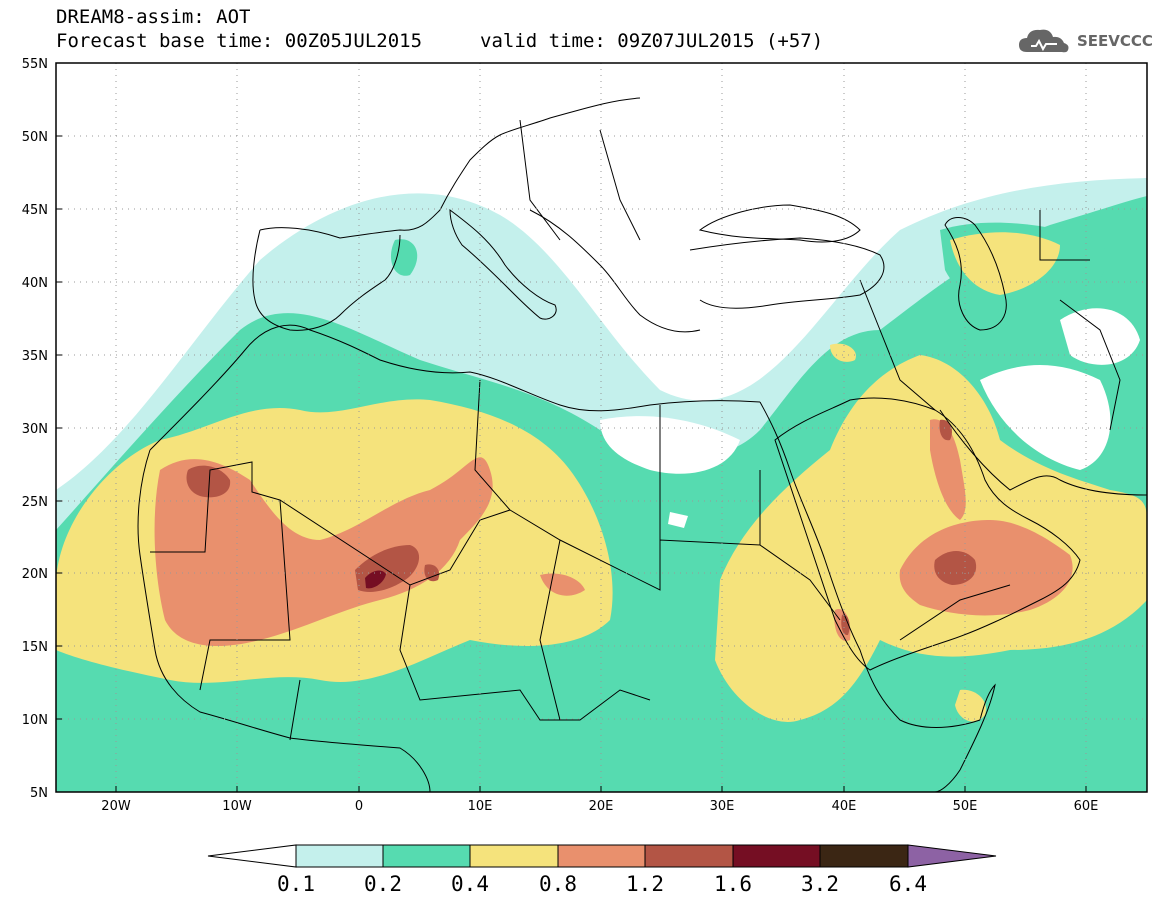  I want to click on lon-label: 60E, so click(1086, 806).